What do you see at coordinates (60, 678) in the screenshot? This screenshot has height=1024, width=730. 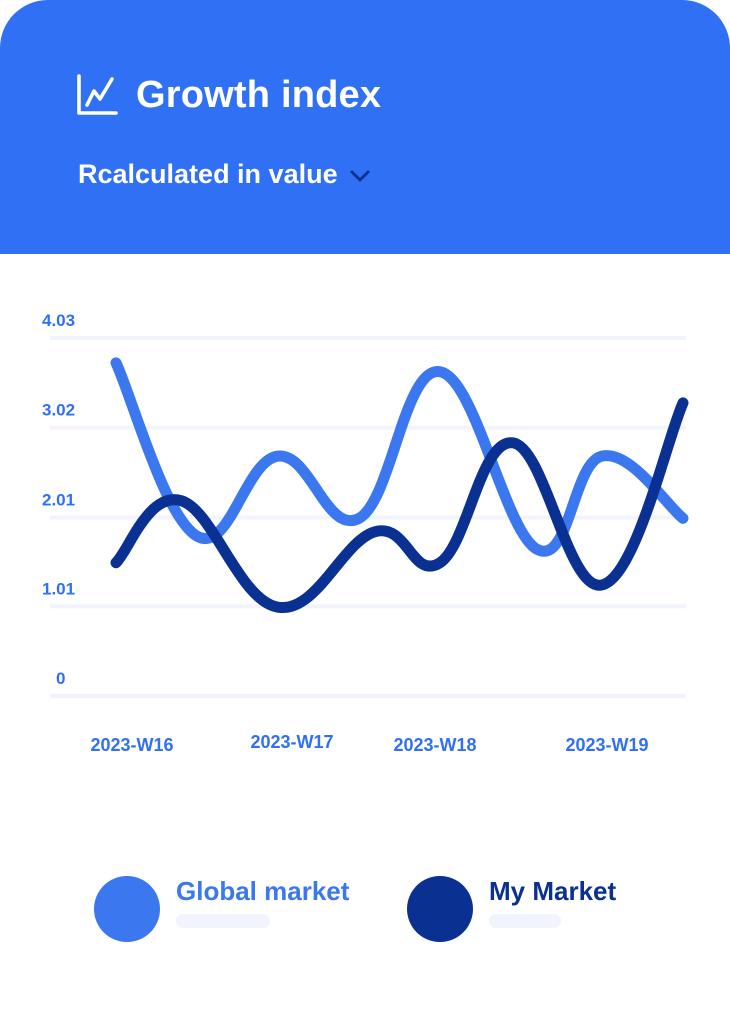 I see `y-tick-label: 0` at bounding box center [60, 678].